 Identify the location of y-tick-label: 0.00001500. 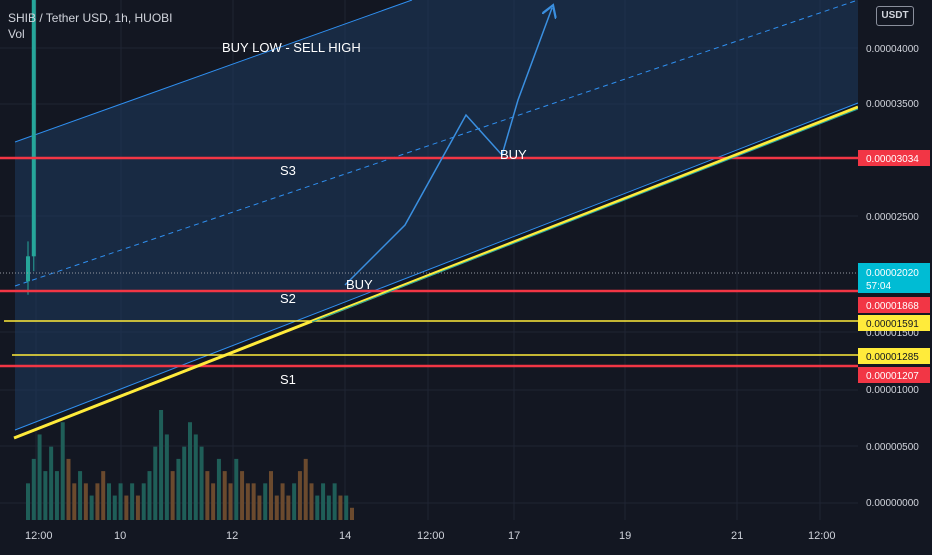
(892, 333).